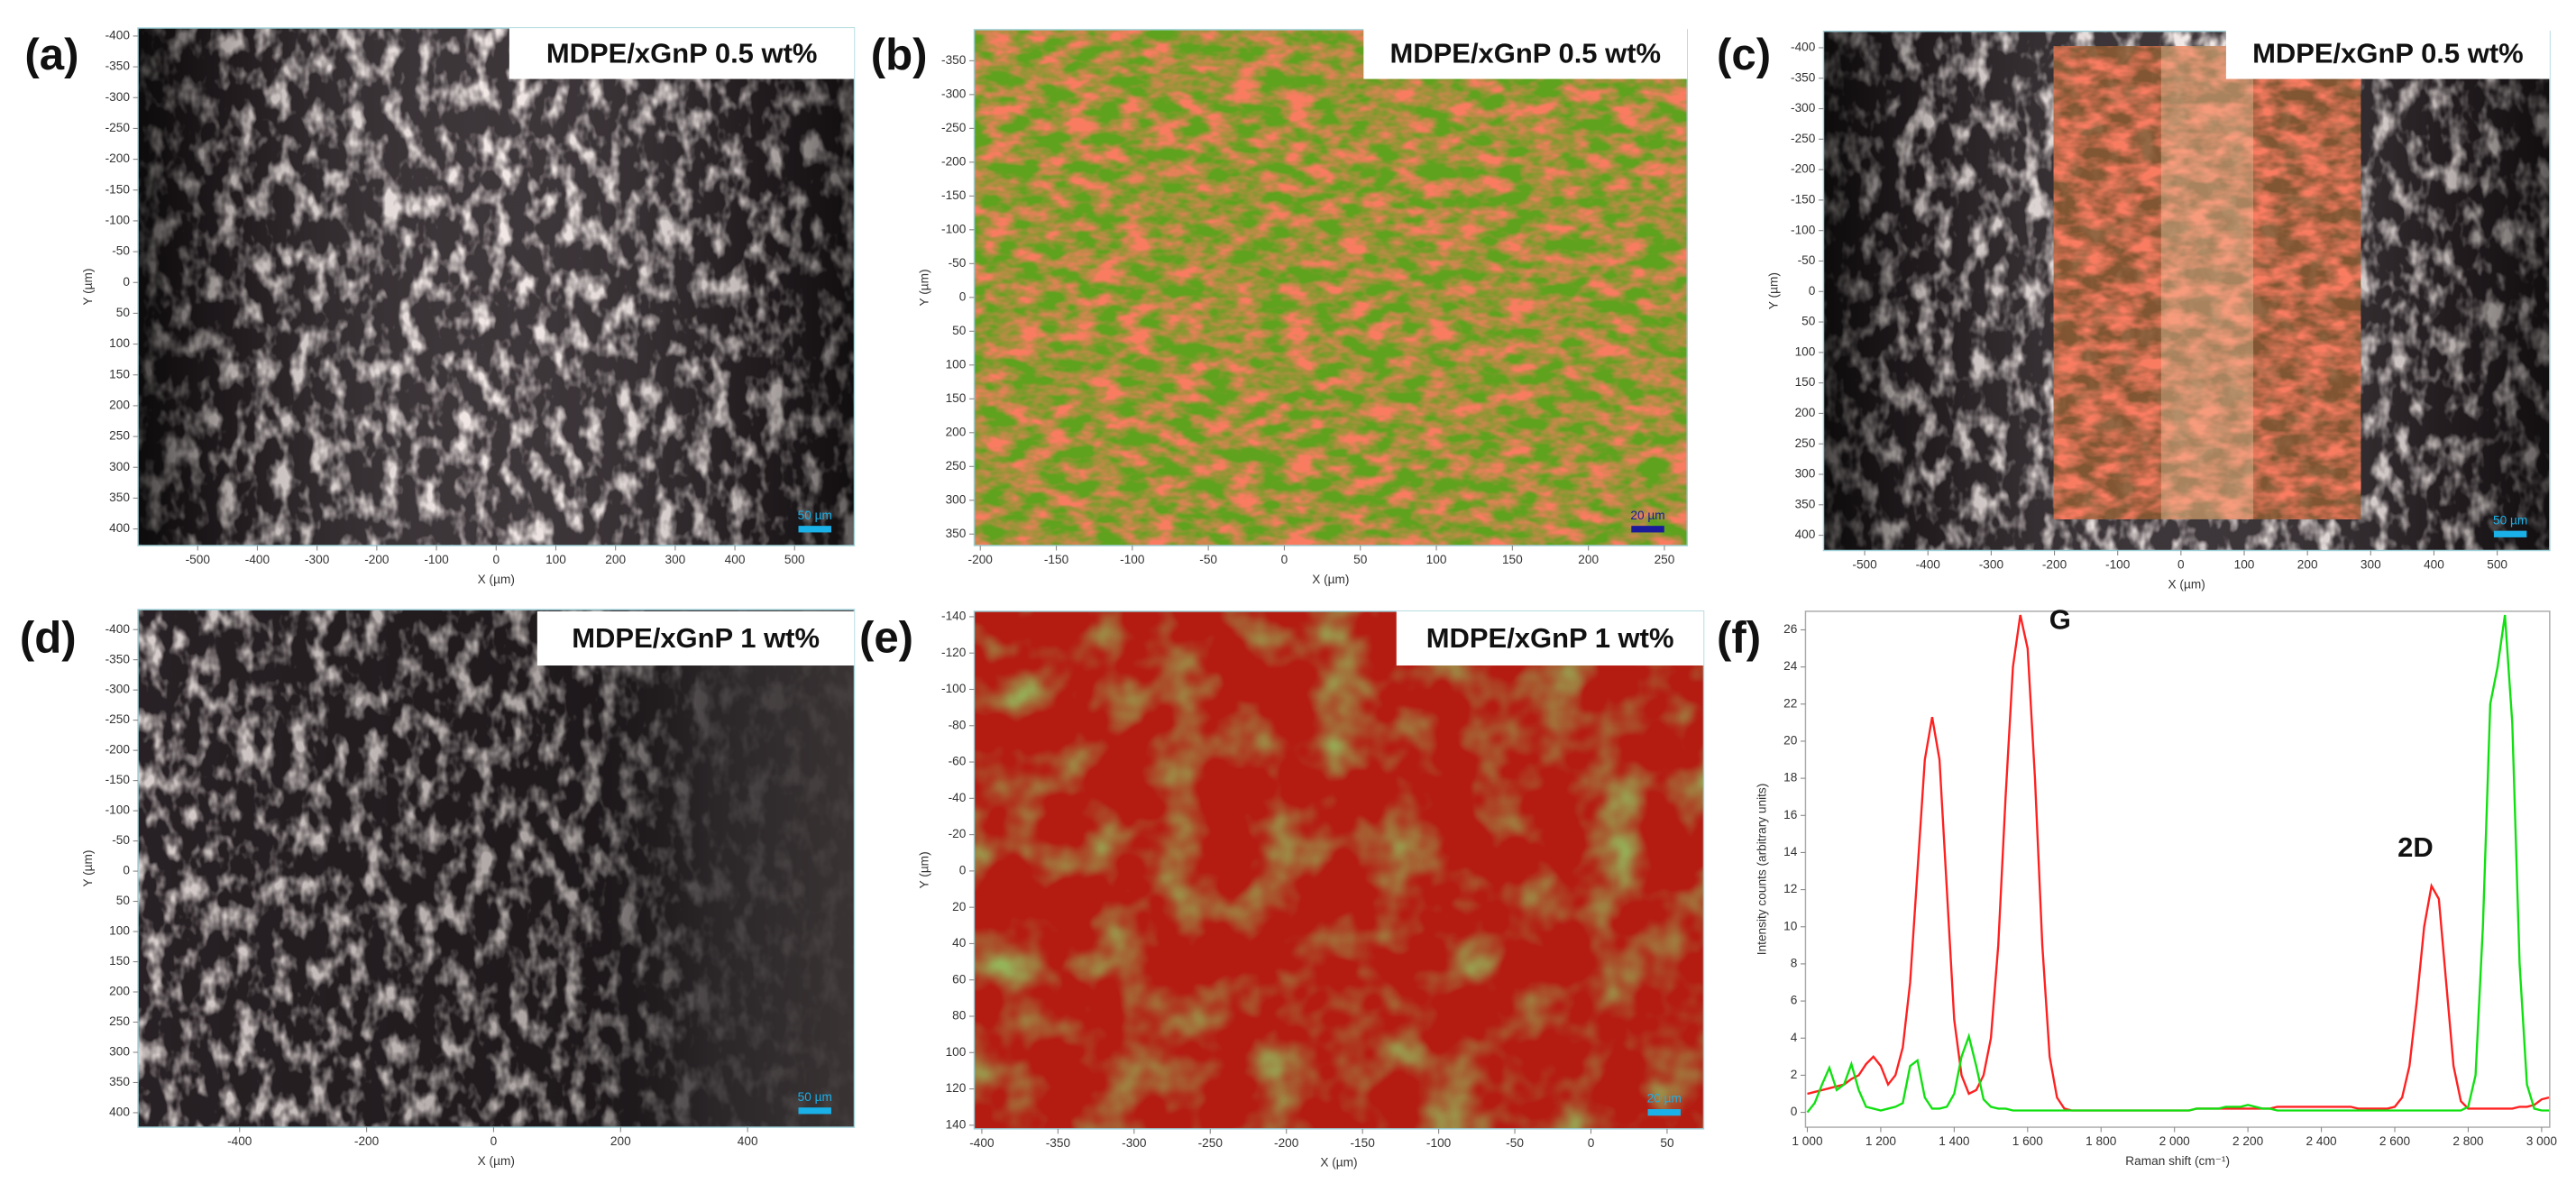  I want to click on y-tick-label: -400, so click(118, 629).